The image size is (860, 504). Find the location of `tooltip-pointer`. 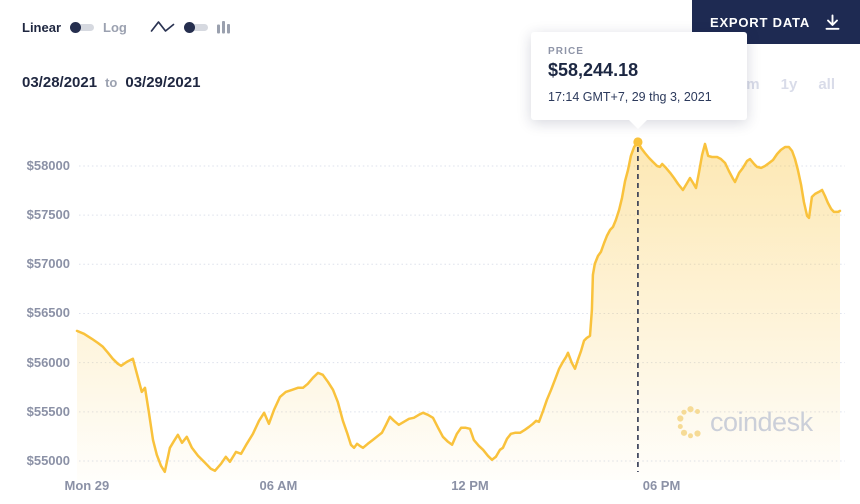

tooltip-pointer is located at coordinates (638, 124).